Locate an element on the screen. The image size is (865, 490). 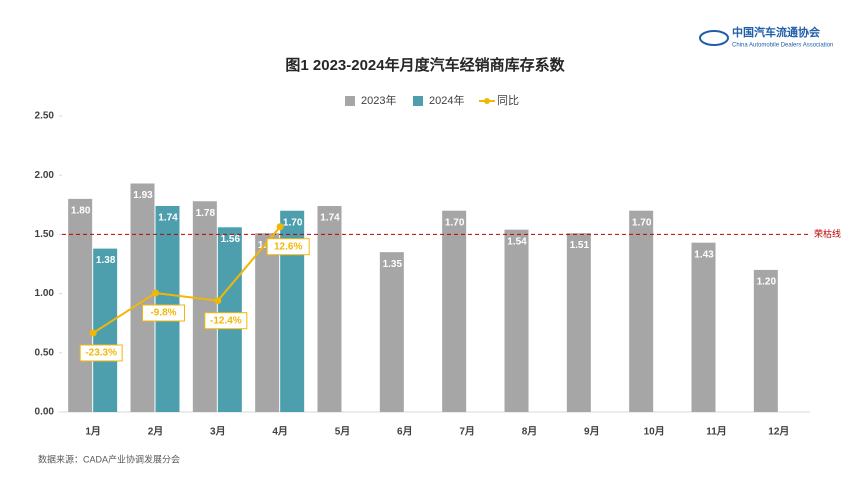
x-tick-label: 8月 is located at coordinates (530, 432).